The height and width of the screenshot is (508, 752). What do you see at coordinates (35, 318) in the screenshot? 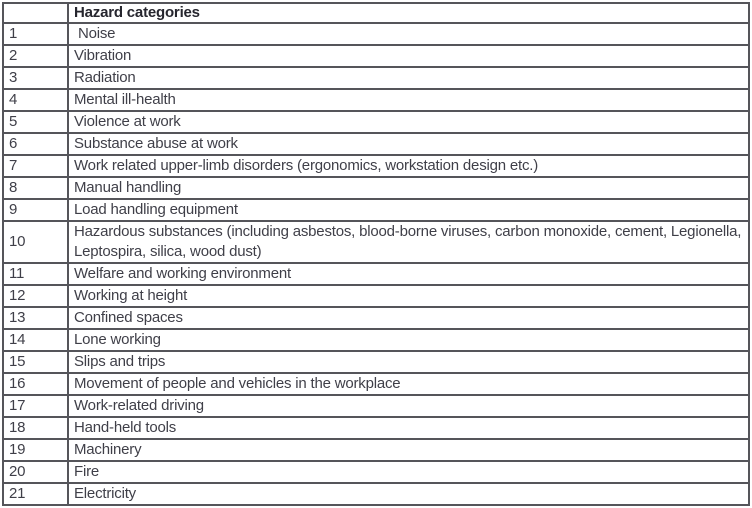
I see `row-number: 13` at bounding box center [35, 318].